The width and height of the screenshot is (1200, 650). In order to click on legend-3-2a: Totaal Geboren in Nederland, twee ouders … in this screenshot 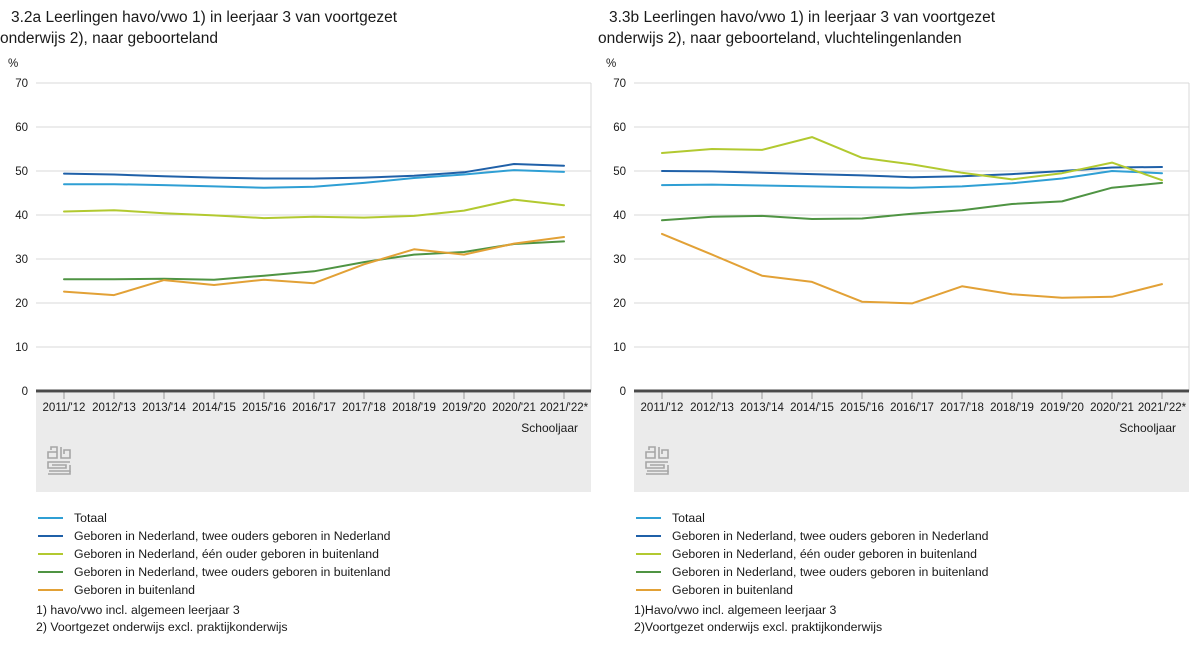, I will do `click(214, 554)`.